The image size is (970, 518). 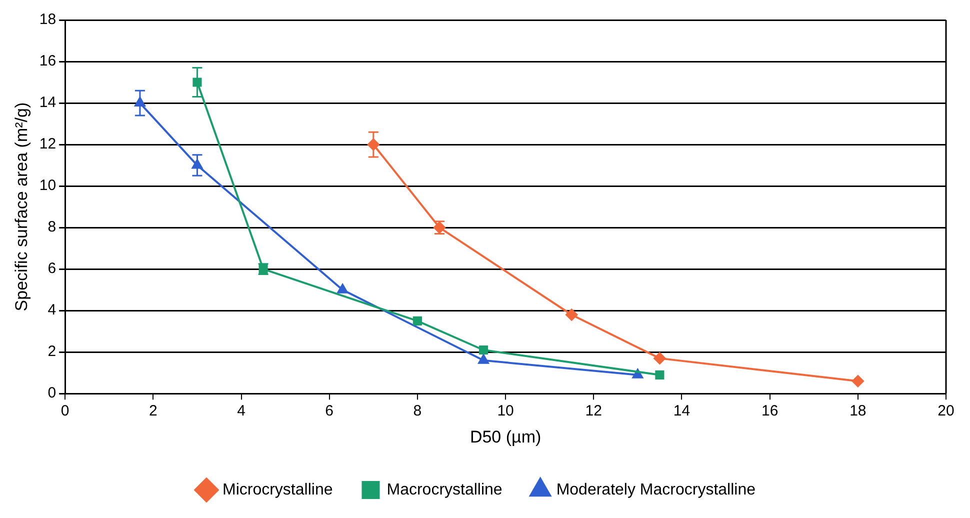 I want to click on y-tick-label: 0, so click(x=52, y=393).